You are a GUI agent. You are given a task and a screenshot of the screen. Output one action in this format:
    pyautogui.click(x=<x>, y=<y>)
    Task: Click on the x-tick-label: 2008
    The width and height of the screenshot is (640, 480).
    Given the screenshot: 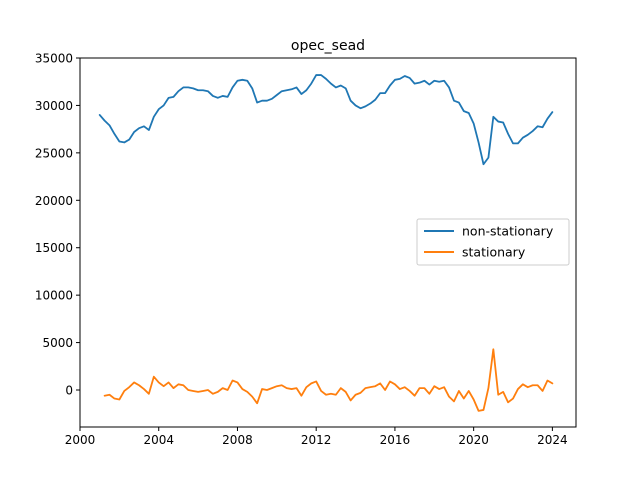 What is the action you would take?
    pyautogui.click(x=237, y=440)
    